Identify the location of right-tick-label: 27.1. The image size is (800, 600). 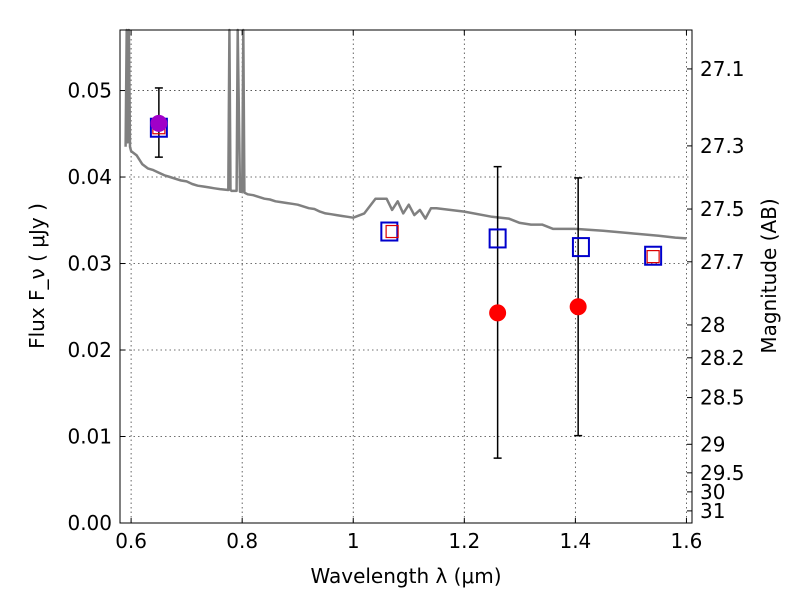
(722, 69).